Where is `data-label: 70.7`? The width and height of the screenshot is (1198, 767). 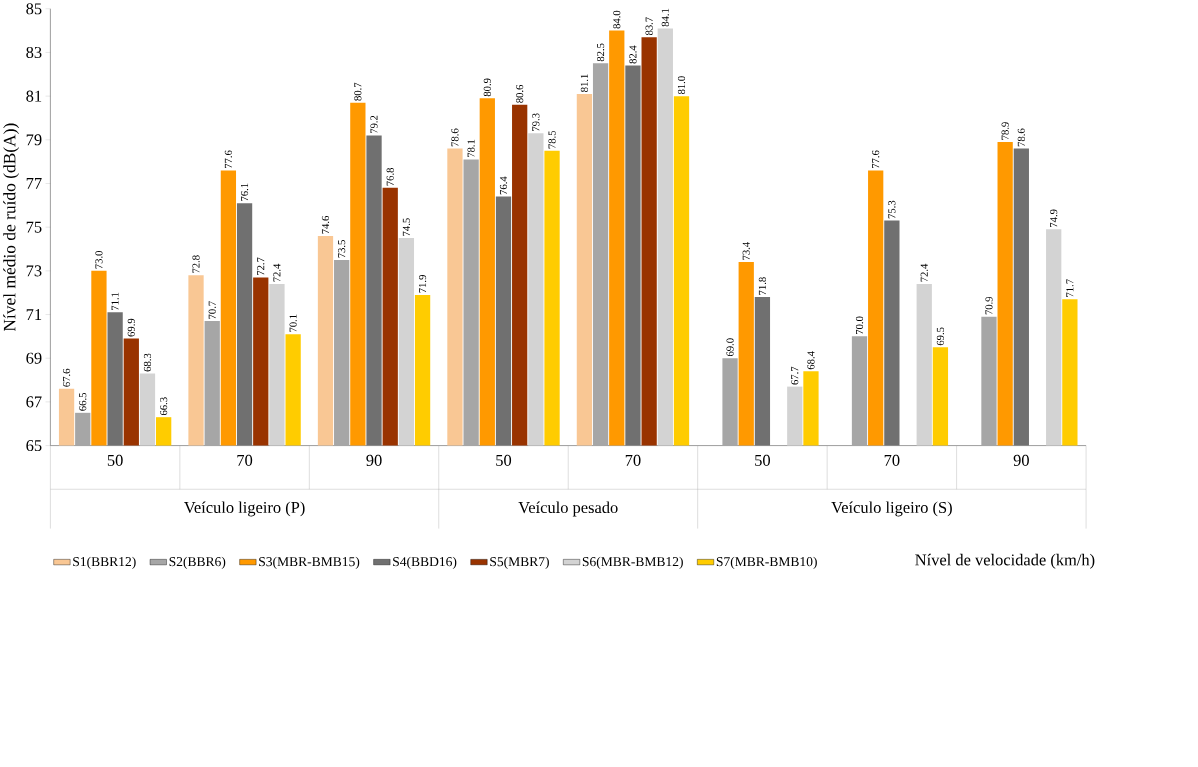 data-label: 70.7 is located at coordinates (212, 310).